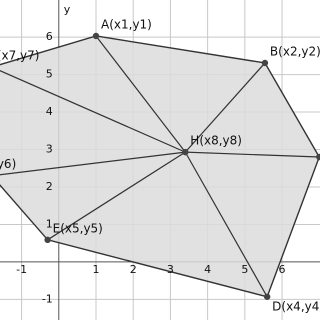 The height and width of the screenshot is (320, 320). What do you see at coordinates (49, 74) in the screenshot?
I see `y-tick-label: 5` at bounding box center [49, 74].